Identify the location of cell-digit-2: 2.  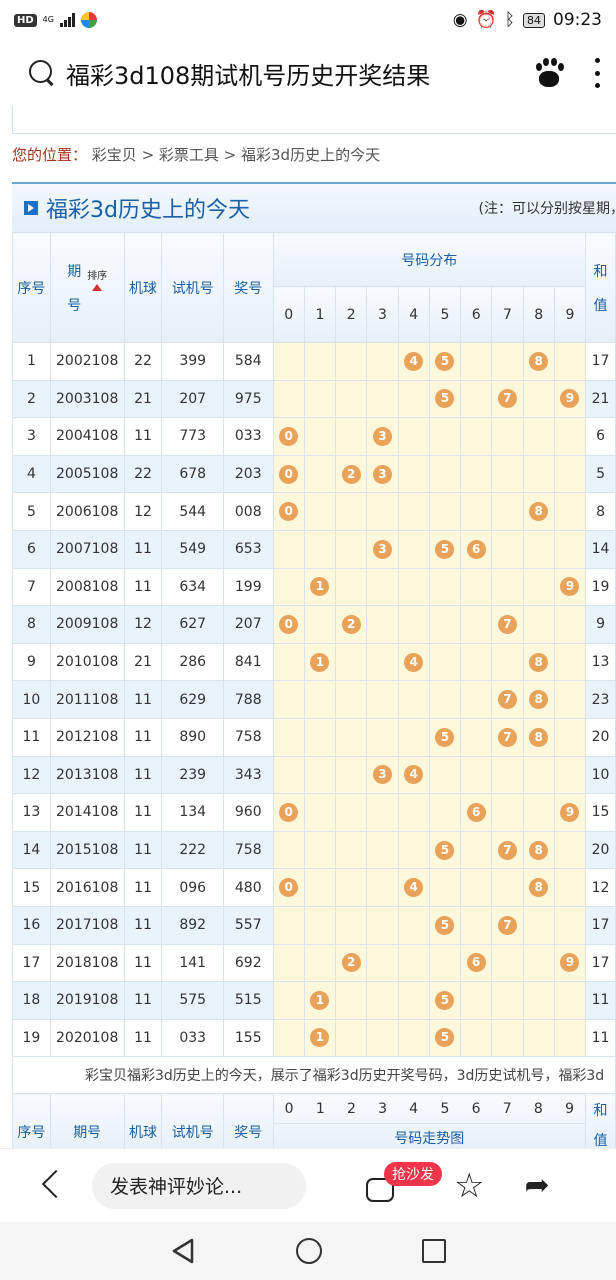
(351, 963).